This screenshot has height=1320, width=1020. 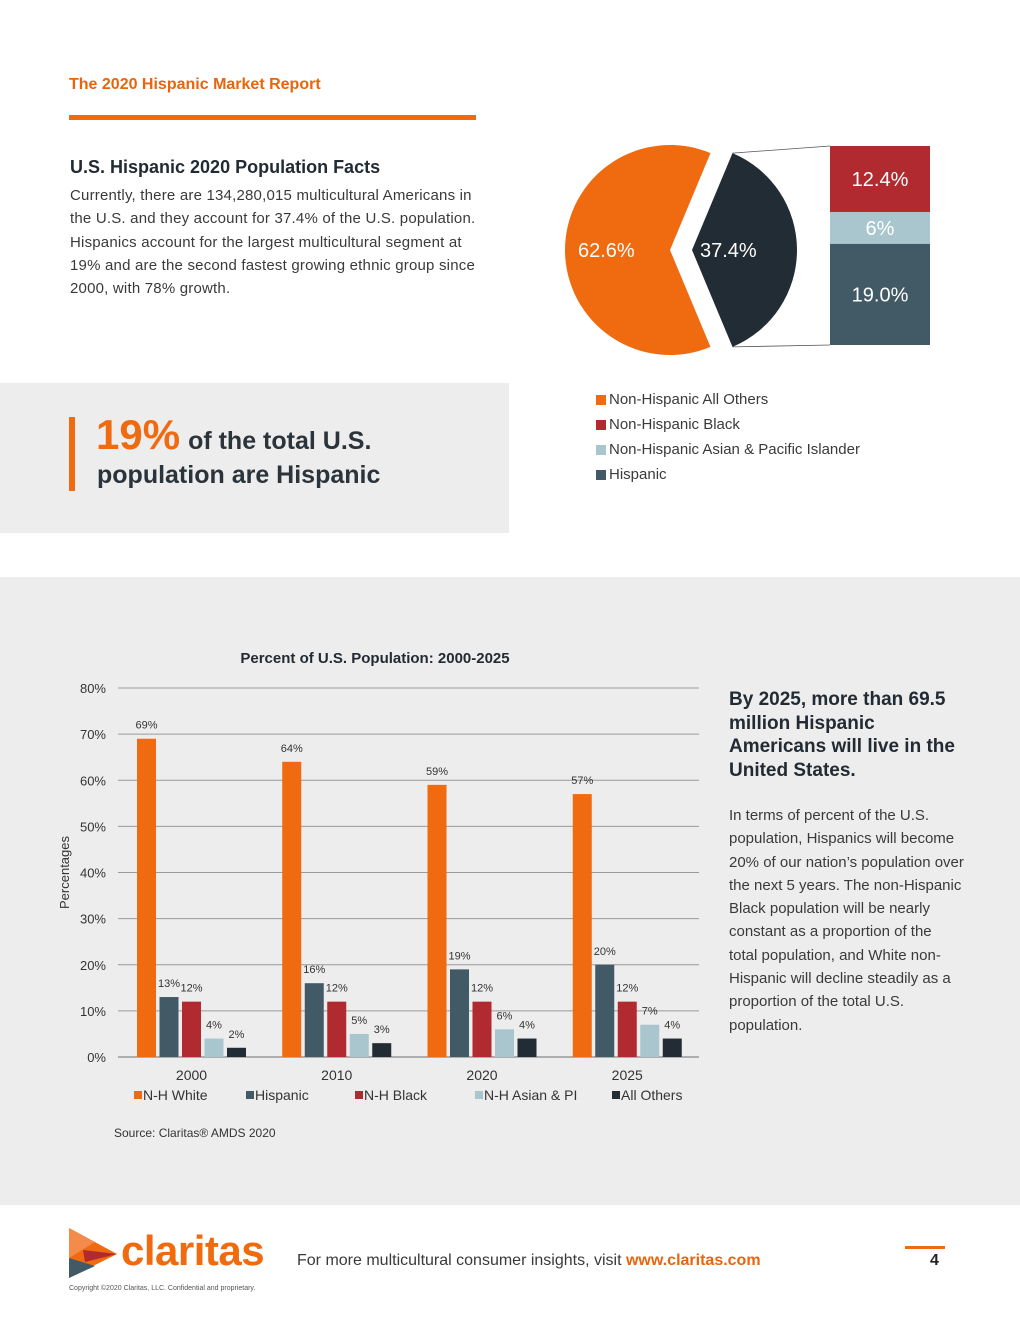 I want to click on claritas-website-link: www.claritas.com, so click(x=693, y=1260).